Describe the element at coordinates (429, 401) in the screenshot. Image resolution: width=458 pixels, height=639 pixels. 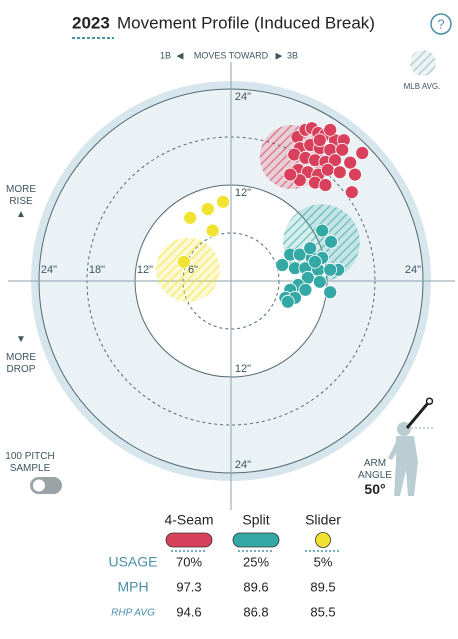
I see `arm-angle-ball` at that location.